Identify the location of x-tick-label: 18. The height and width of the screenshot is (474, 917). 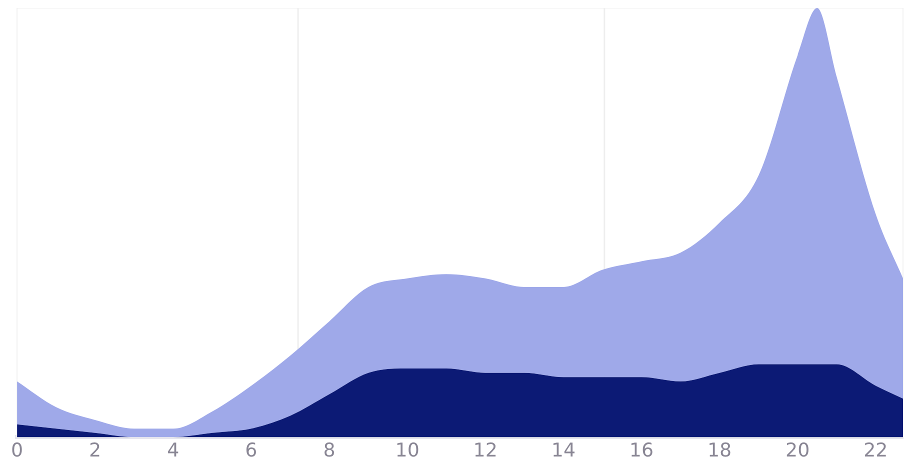
(719, 451).